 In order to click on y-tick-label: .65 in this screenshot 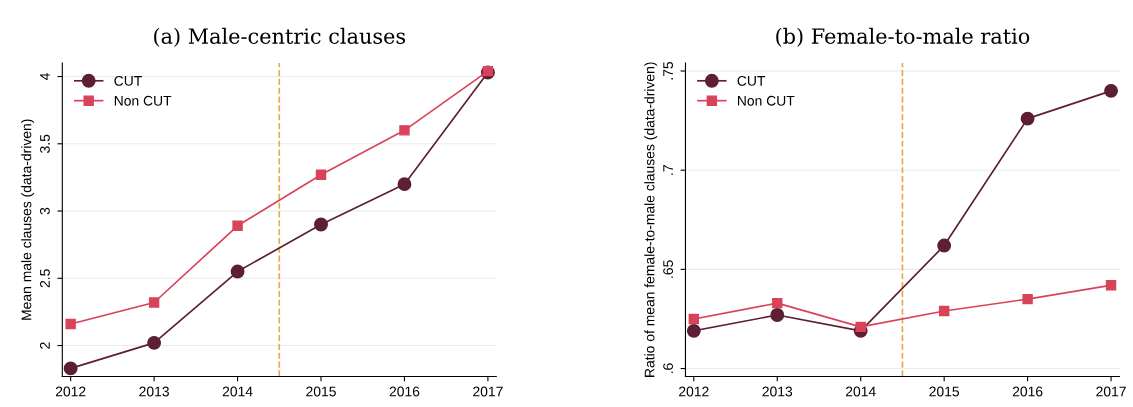, I will do `click(668, 269)`.